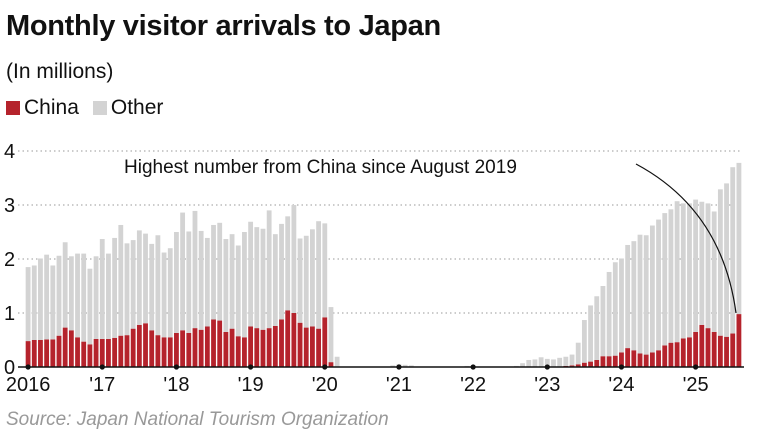  What do you see at coordinates (99, 108) in the screenshot?
I see `legend-swatch-other` at bounding box center [99, 108].